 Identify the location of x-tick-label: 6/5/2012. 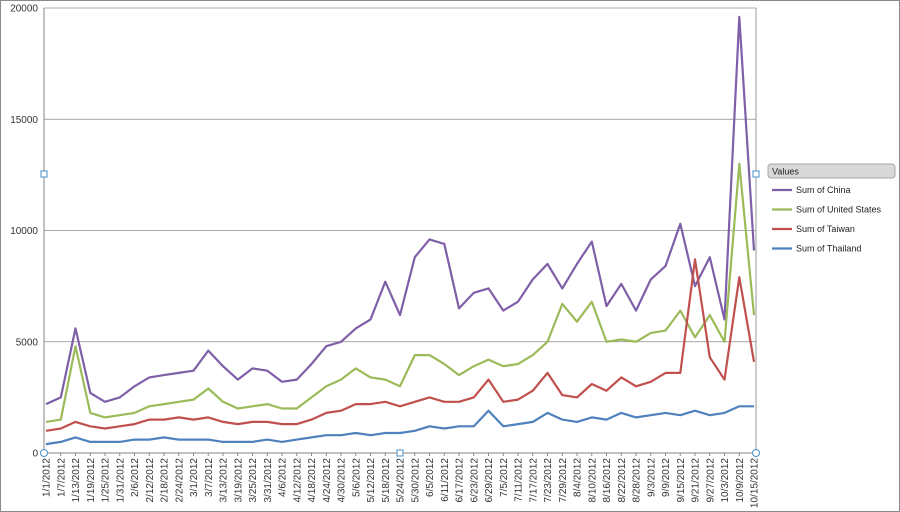
(430, 477).